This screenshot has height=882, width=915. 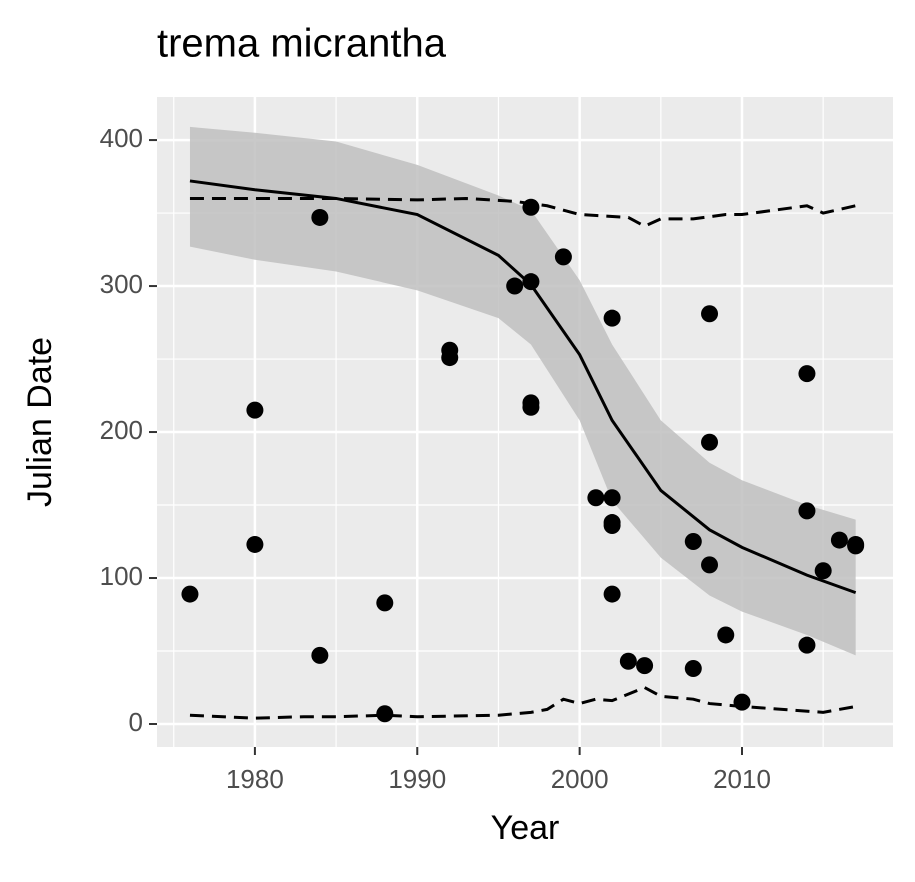 I want to click on x-axis-title: Year, so click(x=525, y=828).